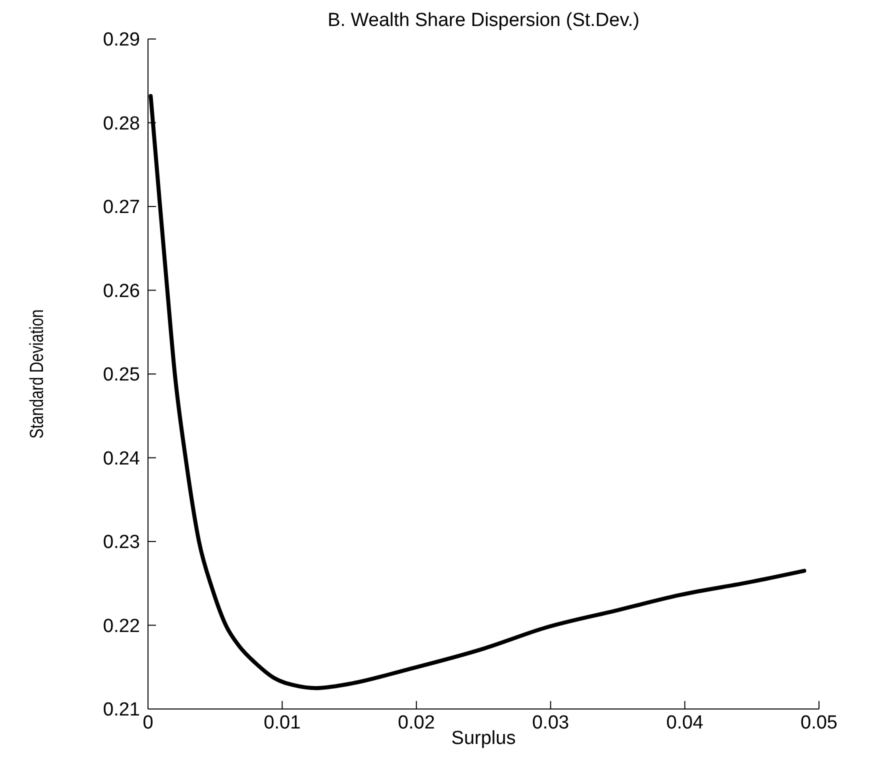 This screenshot has width=877, height=762. Describe the element at coordinates (416, 723) in the screenshot. I see `x-tick-label: 0.02` at that location.